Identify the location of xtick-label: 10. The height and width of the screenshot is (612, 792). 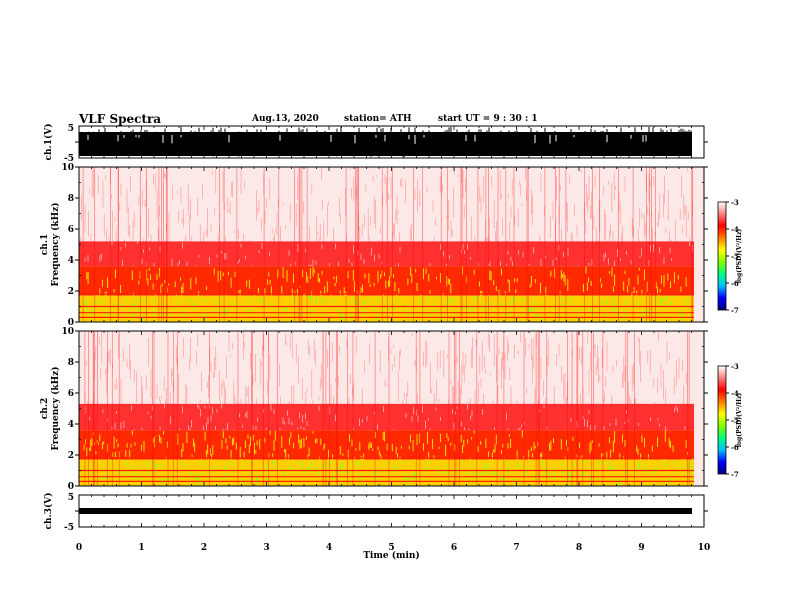
(704, 548).